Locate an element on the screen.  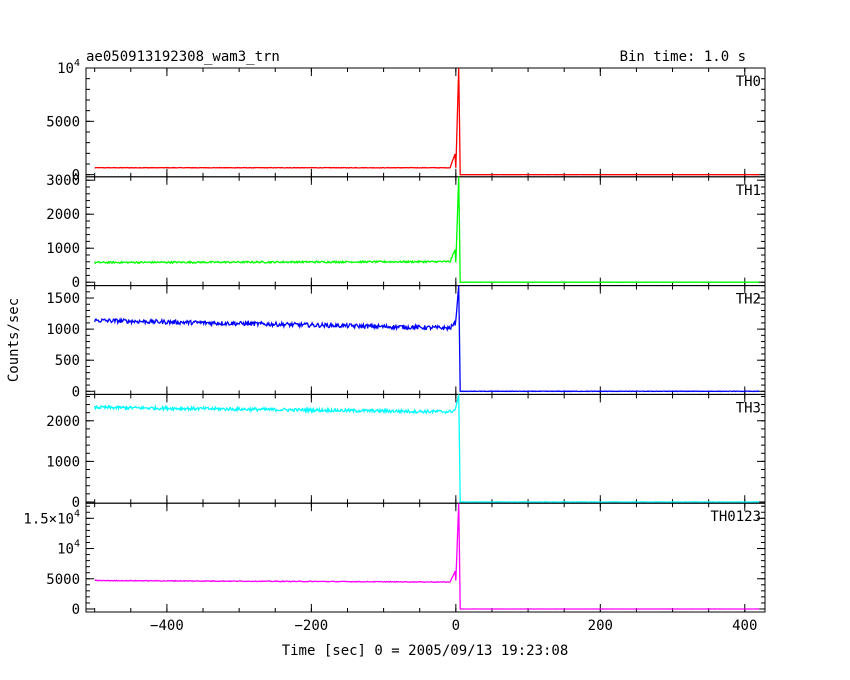
series-th0123 is located at coordinates (427, 556).